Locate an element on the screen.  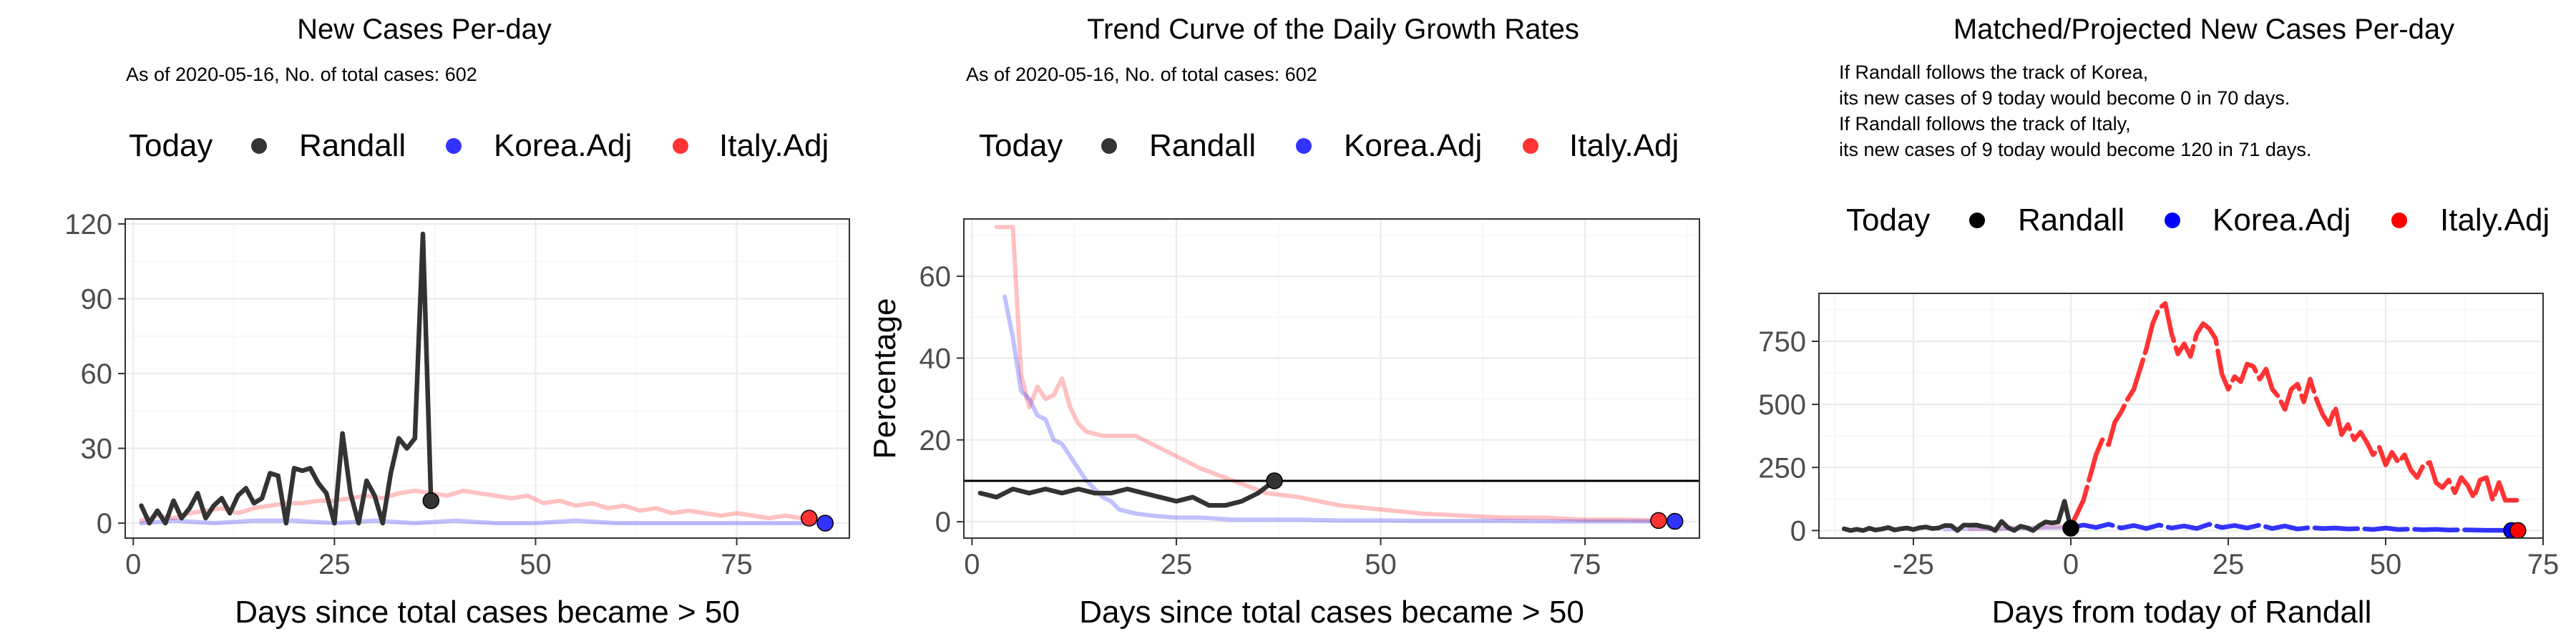
x-tick-label: -25 is located at coordinates (1913, 564).